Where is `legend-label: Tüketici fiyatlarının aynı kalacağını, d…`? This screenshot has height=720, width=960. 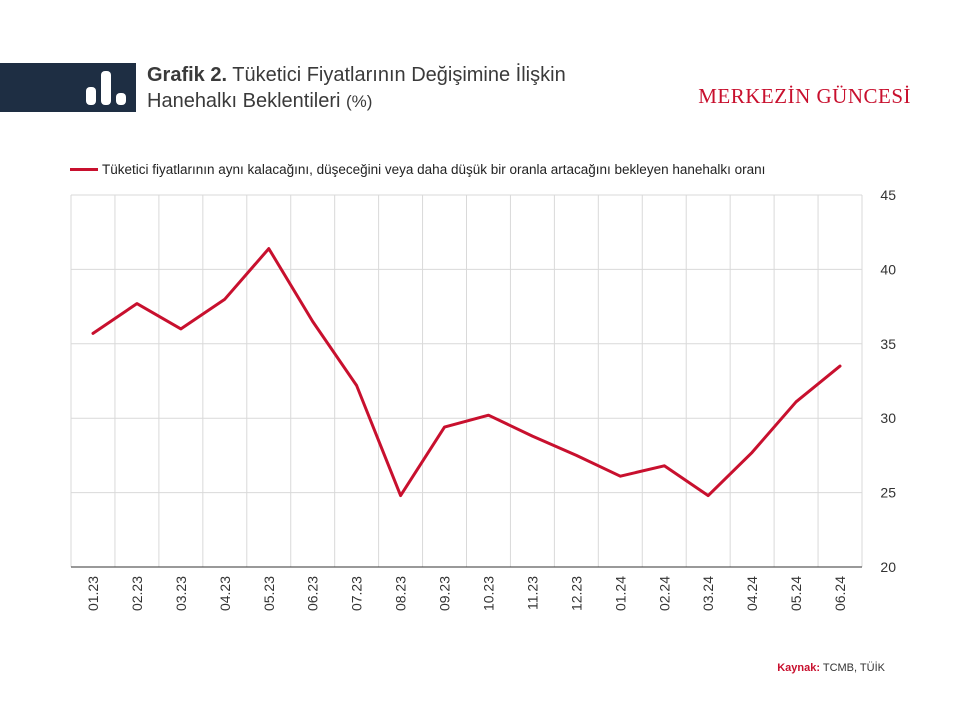
legend-label: Tüketici fiyatlarının aynı kalacağını, d… is located at coordinates (434, 169).